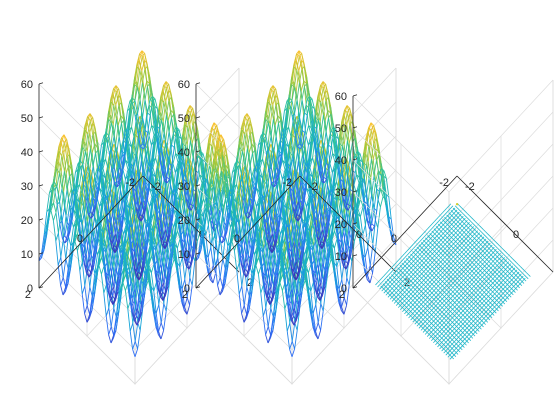 Image resolution: width=560 pixels, height=420 pixels. I want to click on surface-mesh, so click(453, 281).